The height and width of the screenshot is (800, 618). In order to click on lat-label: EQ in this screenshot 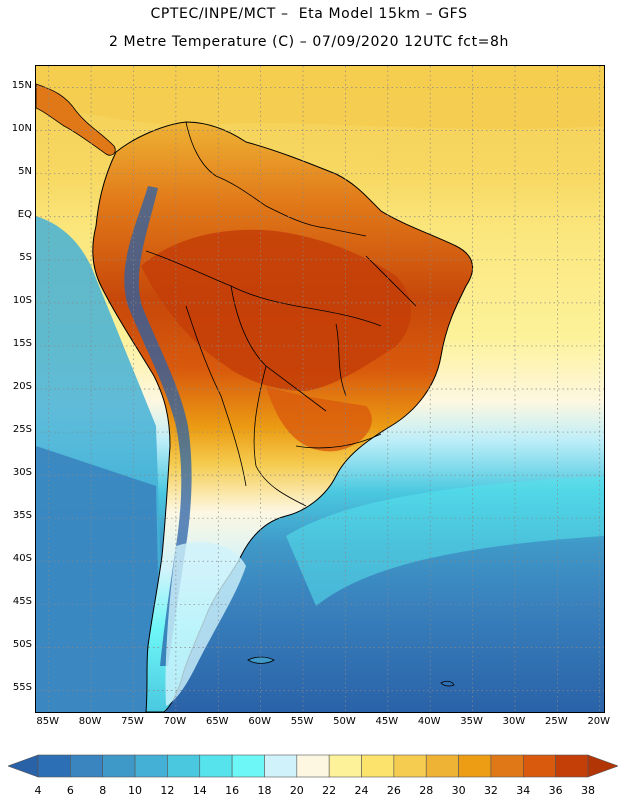, I will do `click(24, 214)`.